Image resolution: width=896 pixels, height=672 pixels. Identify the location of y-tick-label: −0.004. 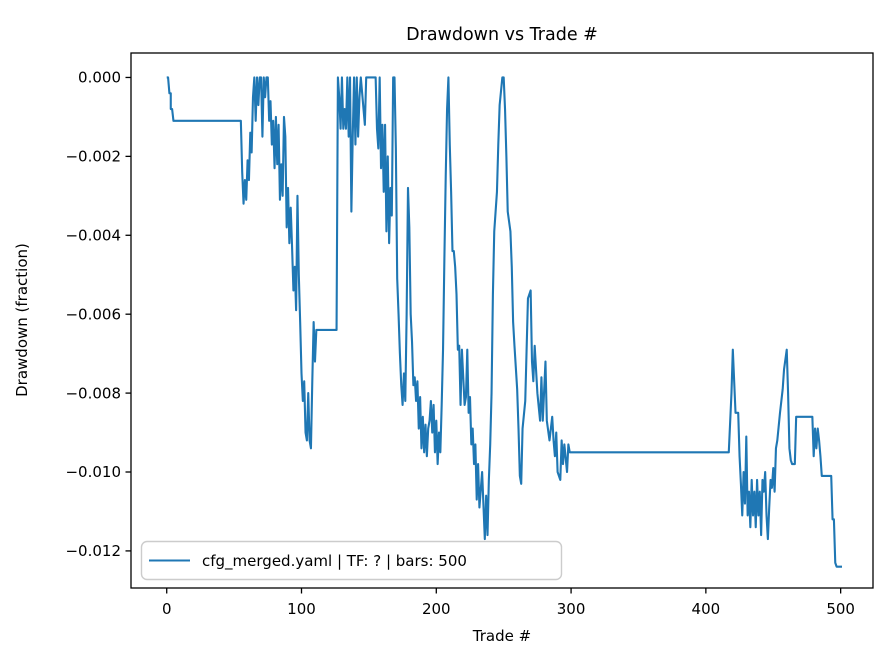
(93, 235).